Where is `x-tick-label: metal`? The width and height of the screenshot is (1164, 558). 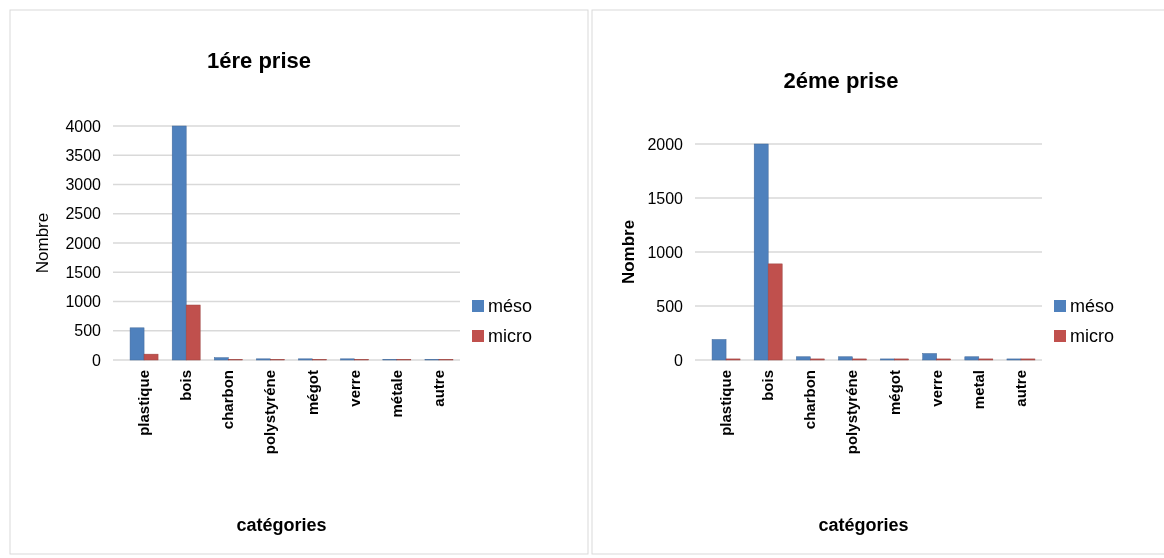 x-tick-label: metal is located at coordinates (978, 390).